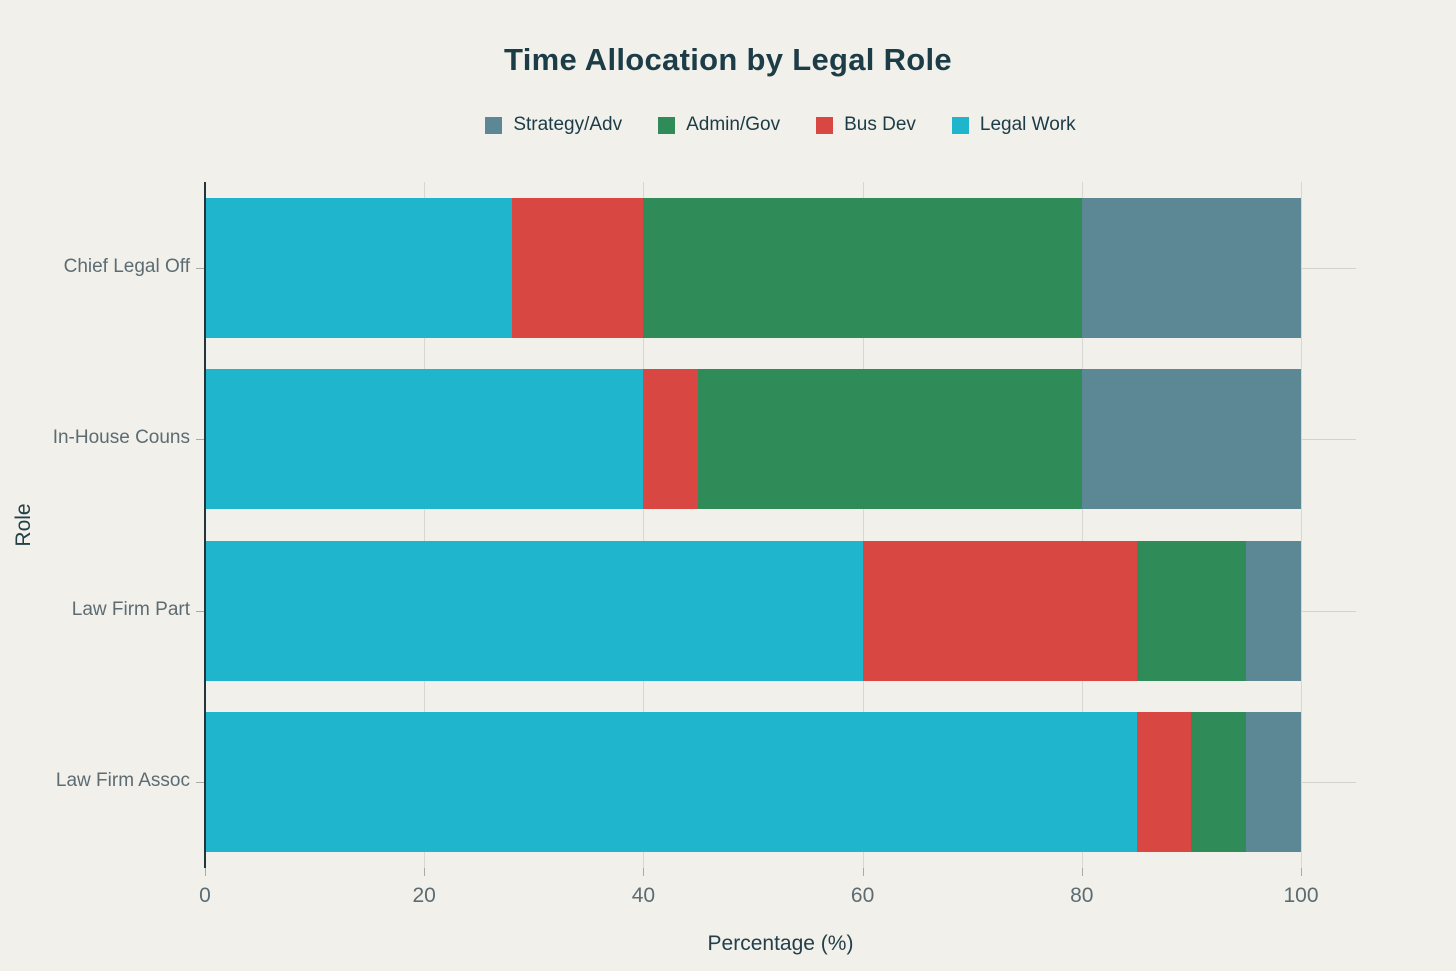 This screenshot has height=971, width=1456. Describe the element at coordinates (200, 783) in the screenshot. I see `y-tick-law-firm-assoc` at that location.